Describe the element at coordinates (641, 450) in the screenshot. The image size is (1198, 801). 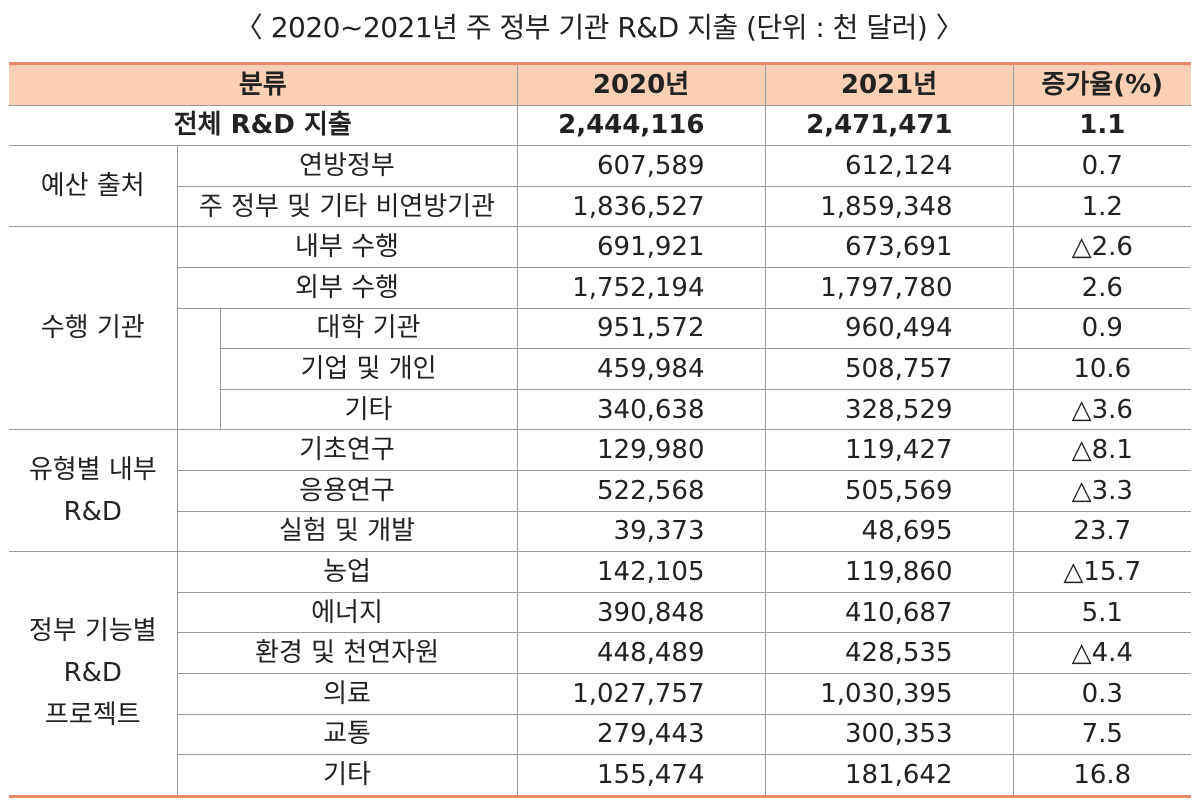
I see `value-2020: 129,980` at that location.